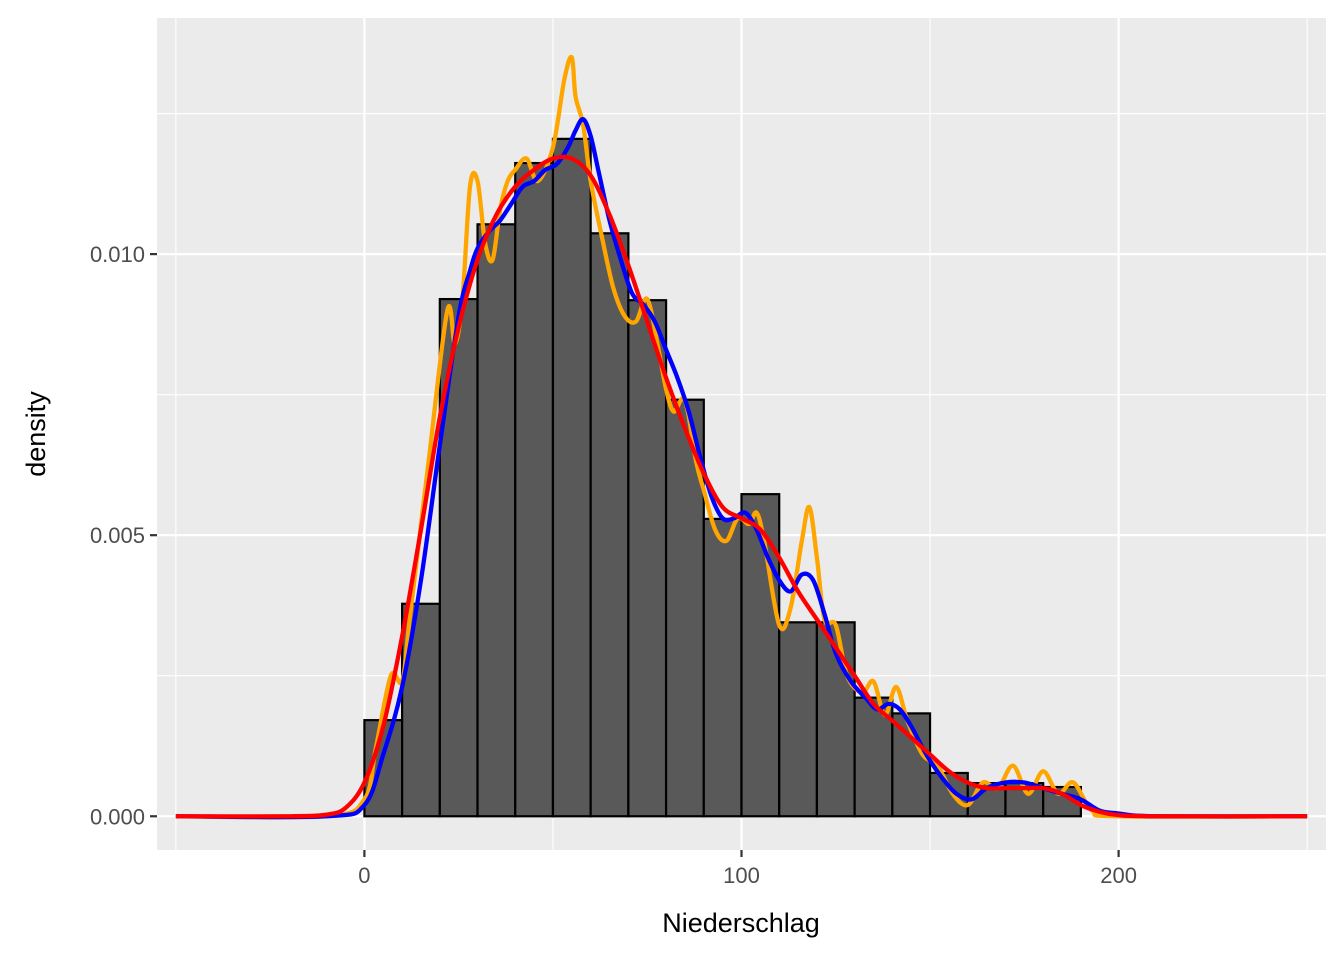  Describe the element at coordinates (117, 535) in the screenshot. I see `y-tick-label: 0.005` at that location.